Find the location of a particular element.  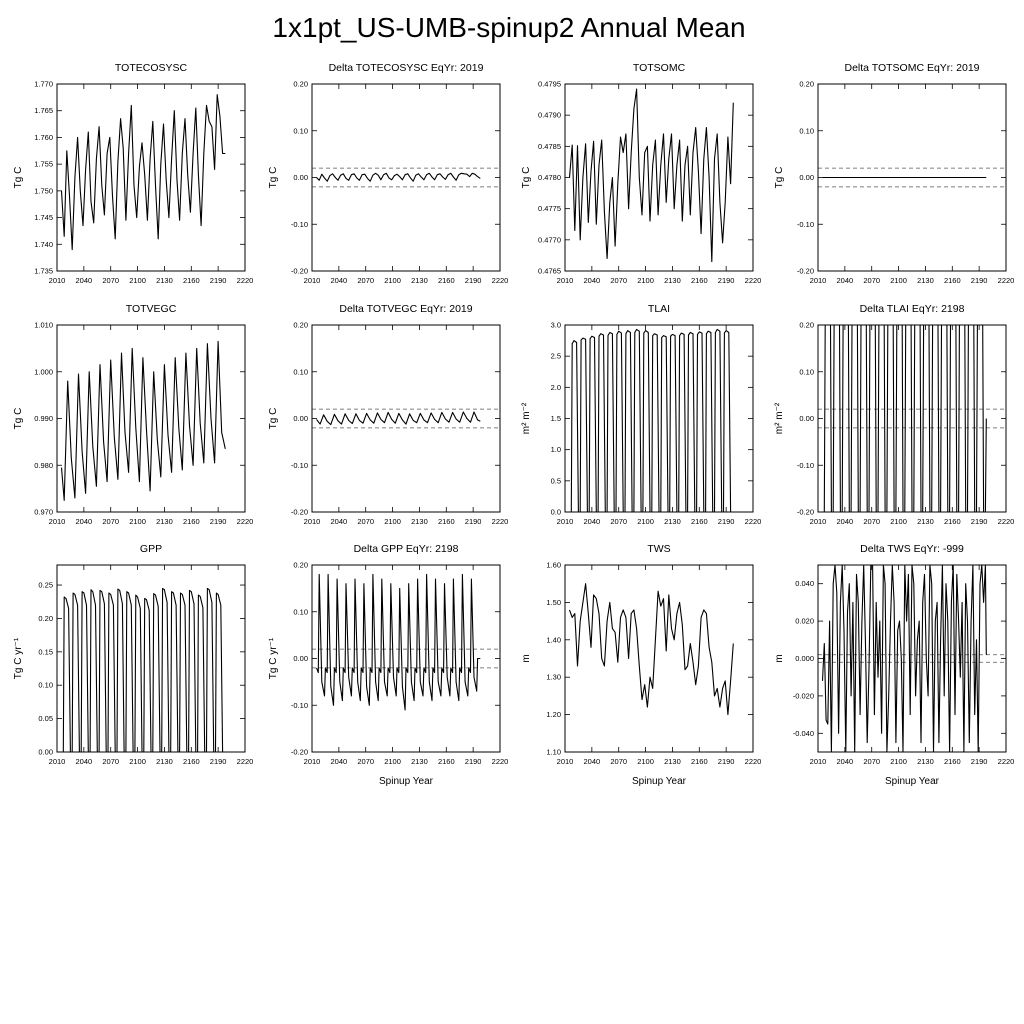

panel-11-title: TWS is located at coordinates (658, 549).